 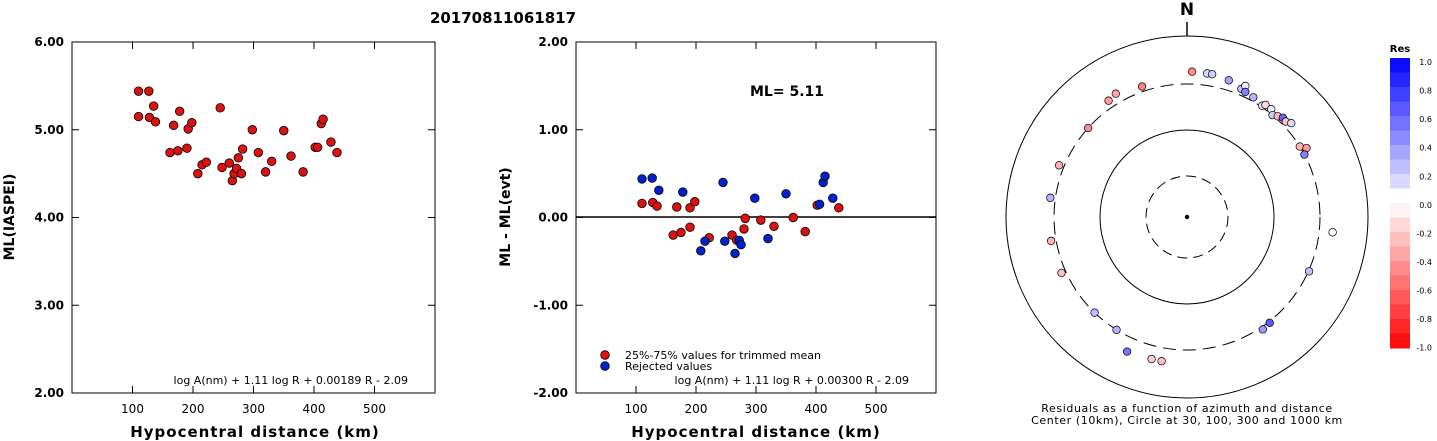 I want to click on y-tick-label: -1.00, so click(x=550, y=305).